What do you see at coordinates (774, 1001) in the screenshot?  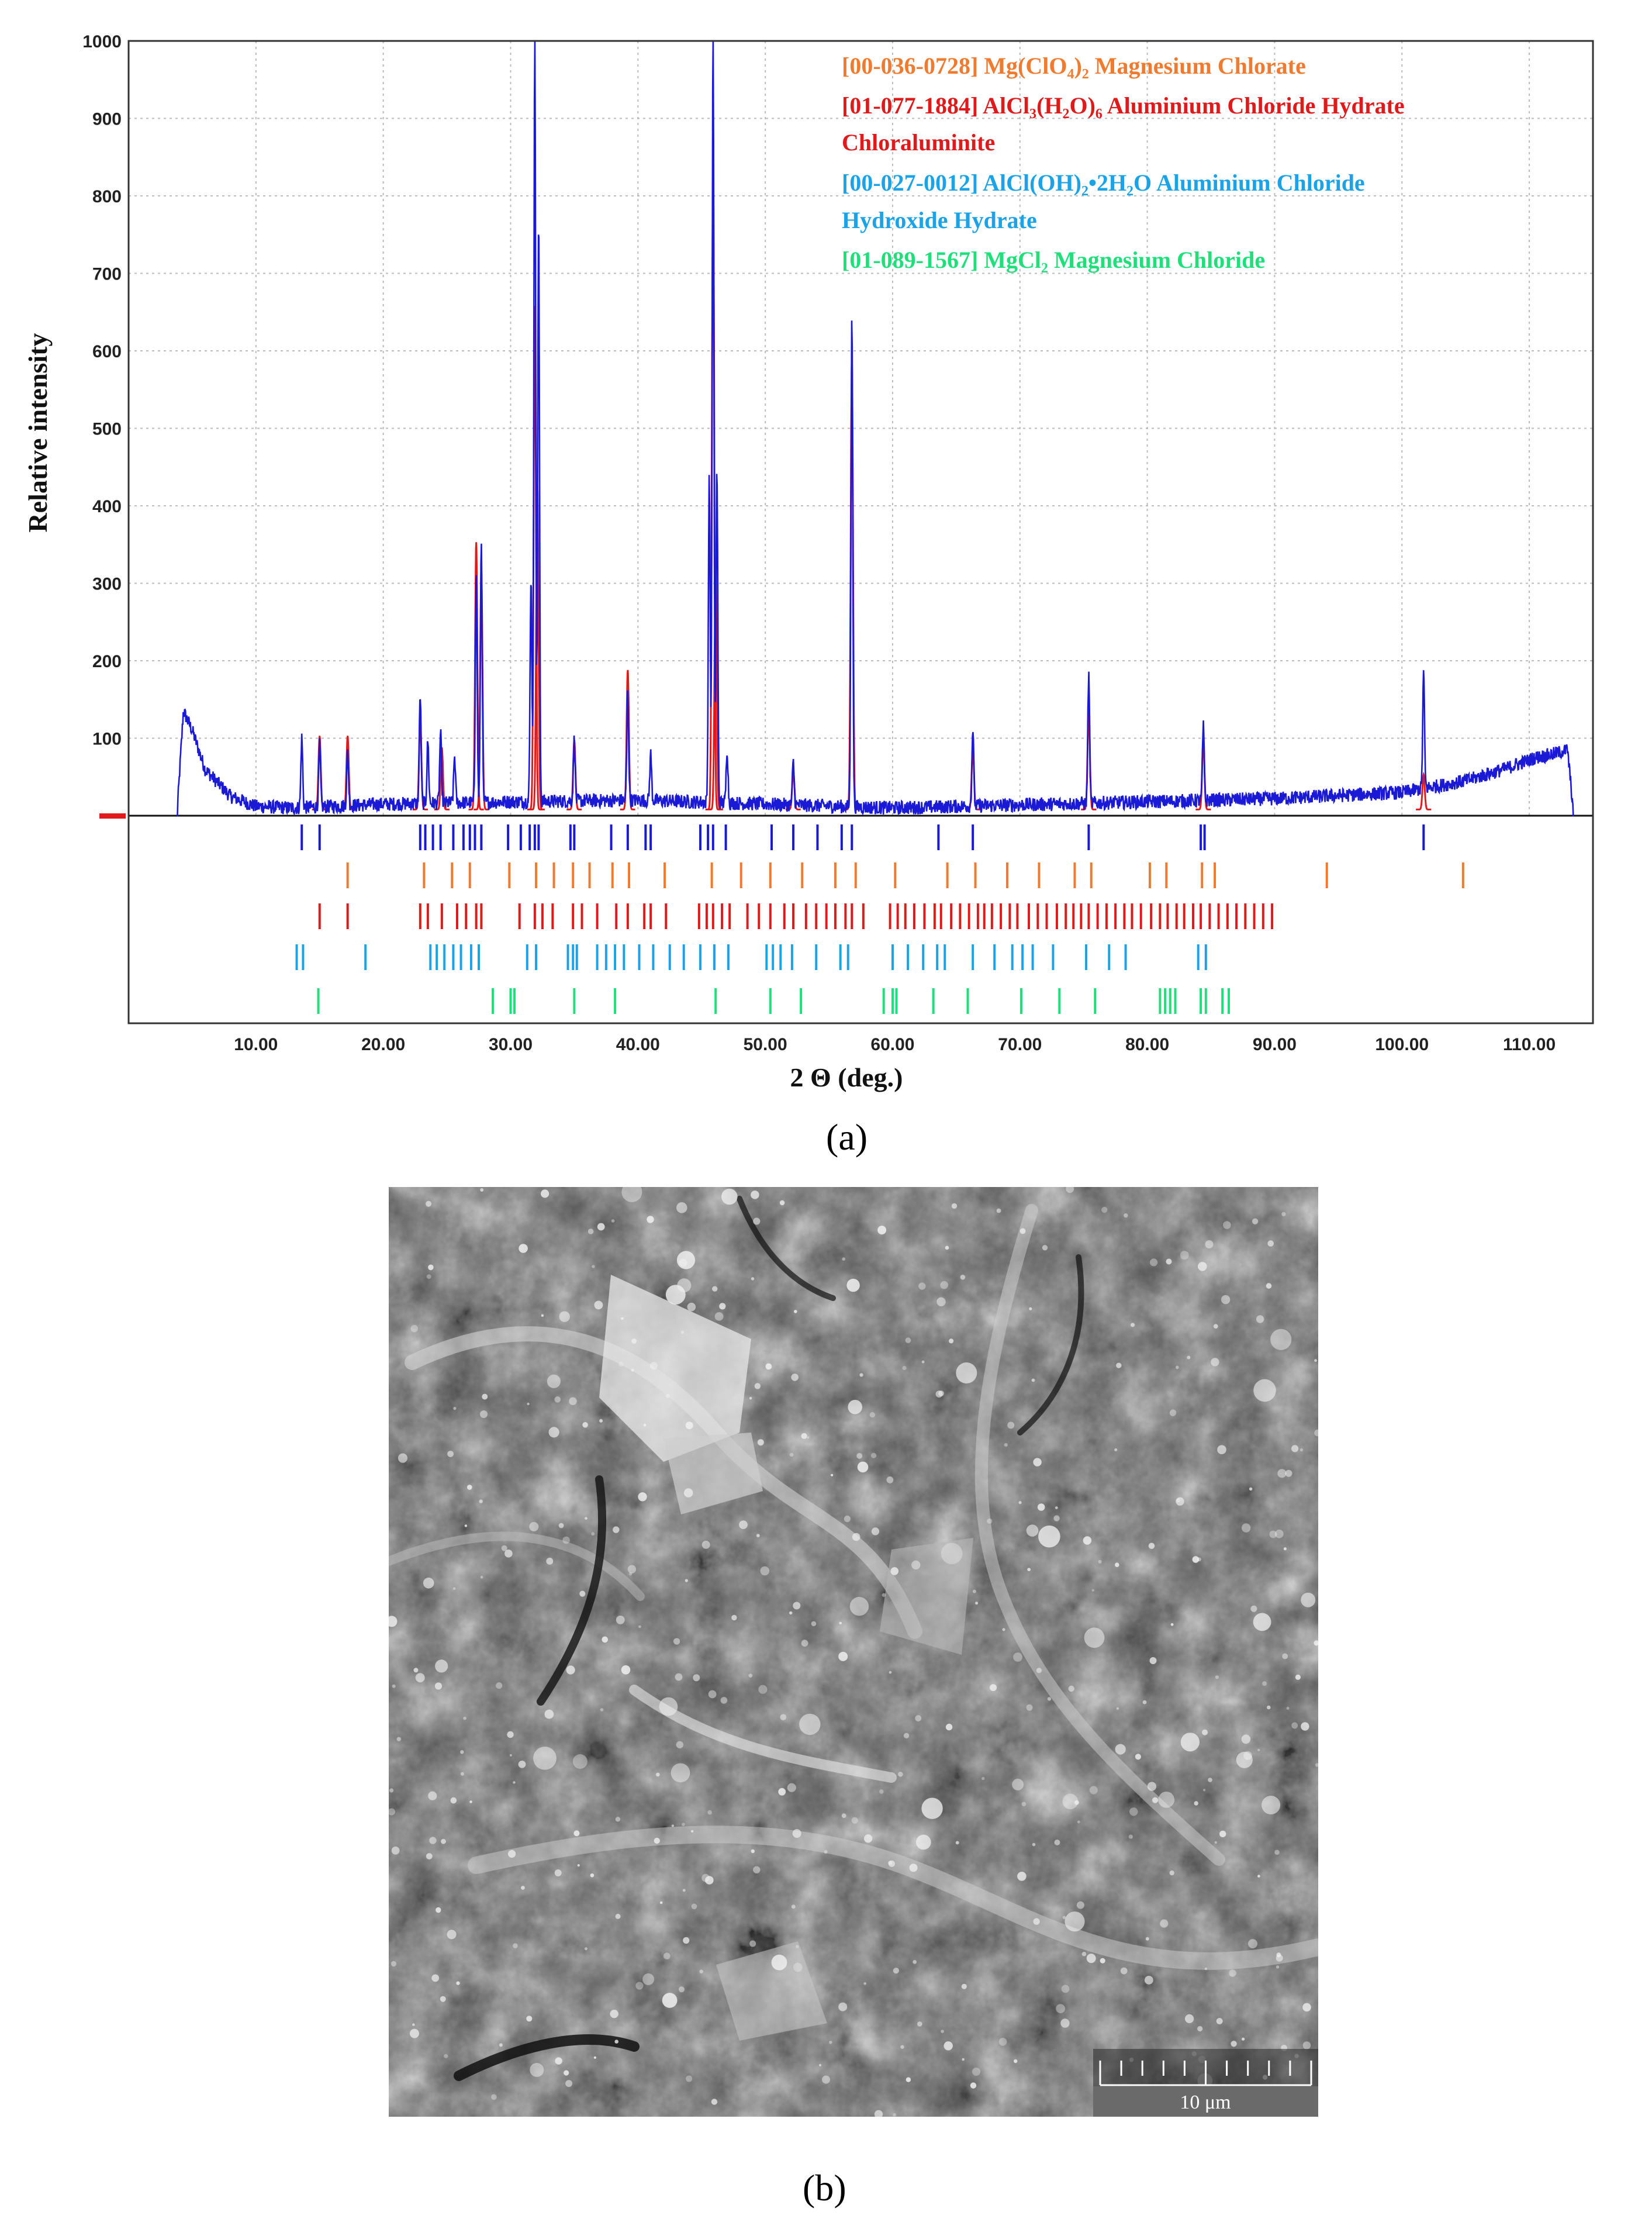 I see `stick-row-mgcl2` at bounding box center [774, 1001].